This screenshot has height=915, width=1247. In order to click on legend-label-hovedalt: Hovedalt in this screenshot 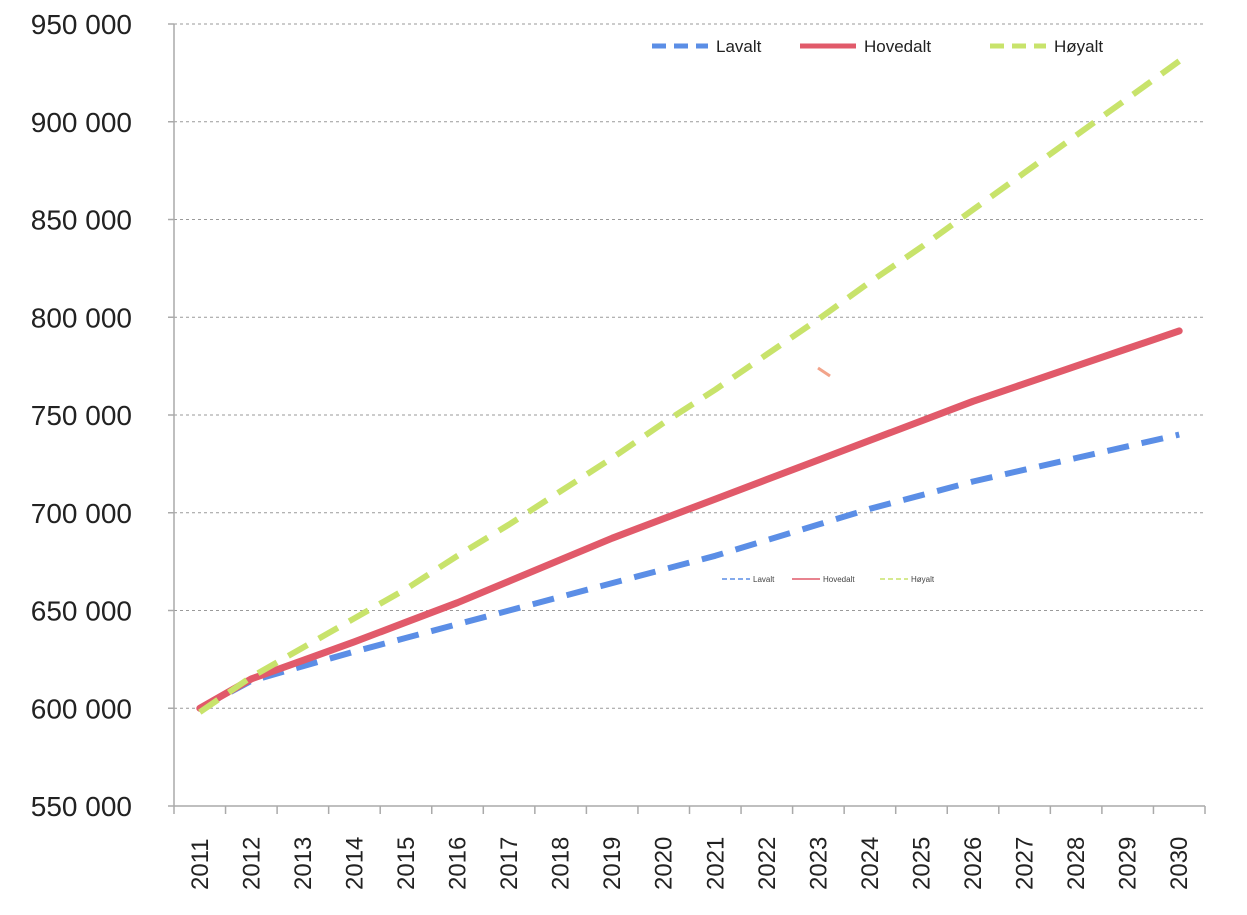, I will do `click(897, 46)`.